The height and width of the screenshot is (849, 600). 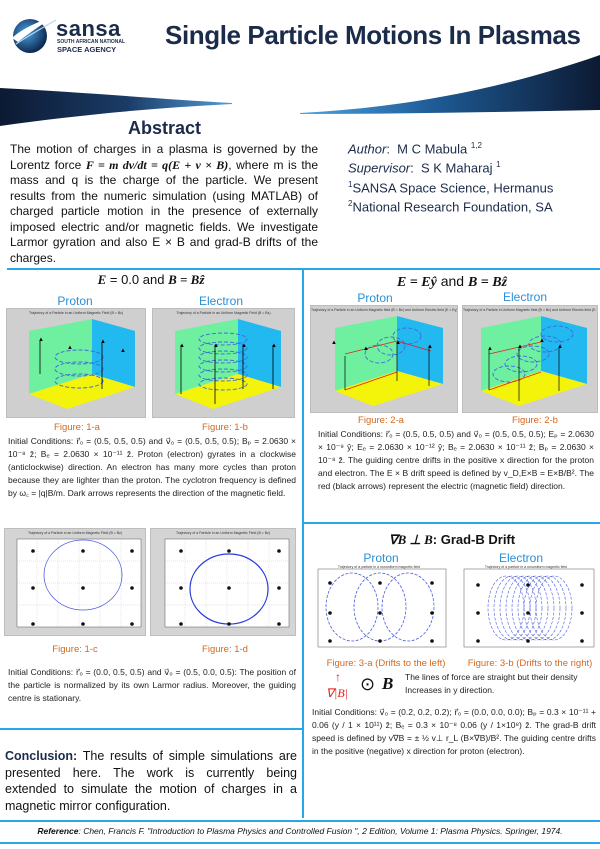 I want to click on divider-reference-top, so click(x=300, y=821).